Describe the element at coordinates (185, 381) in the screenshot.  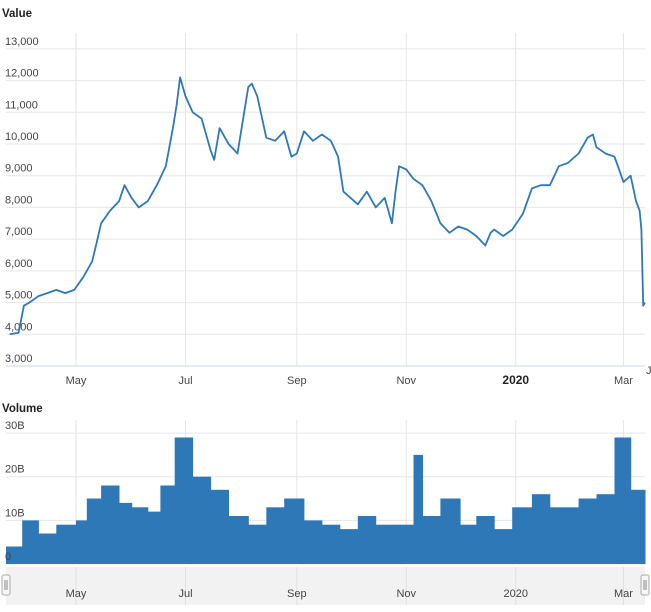
I see `value-x-tick-label: Jul` at that location.